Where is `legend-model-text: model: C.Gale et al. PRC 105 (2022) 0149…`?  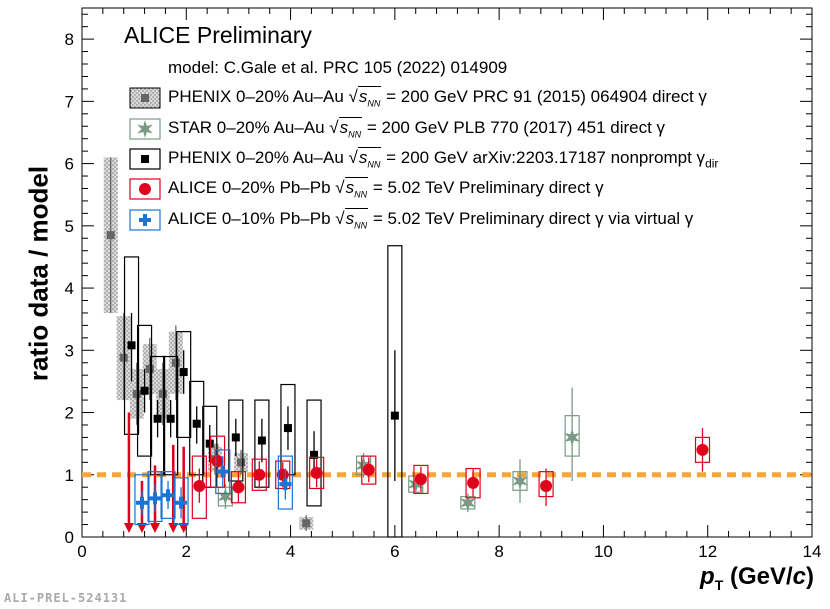
legend-model-text: model: C.Gale et al. PRC 105 (2022) 0149… is located at coordinates (338, 67).